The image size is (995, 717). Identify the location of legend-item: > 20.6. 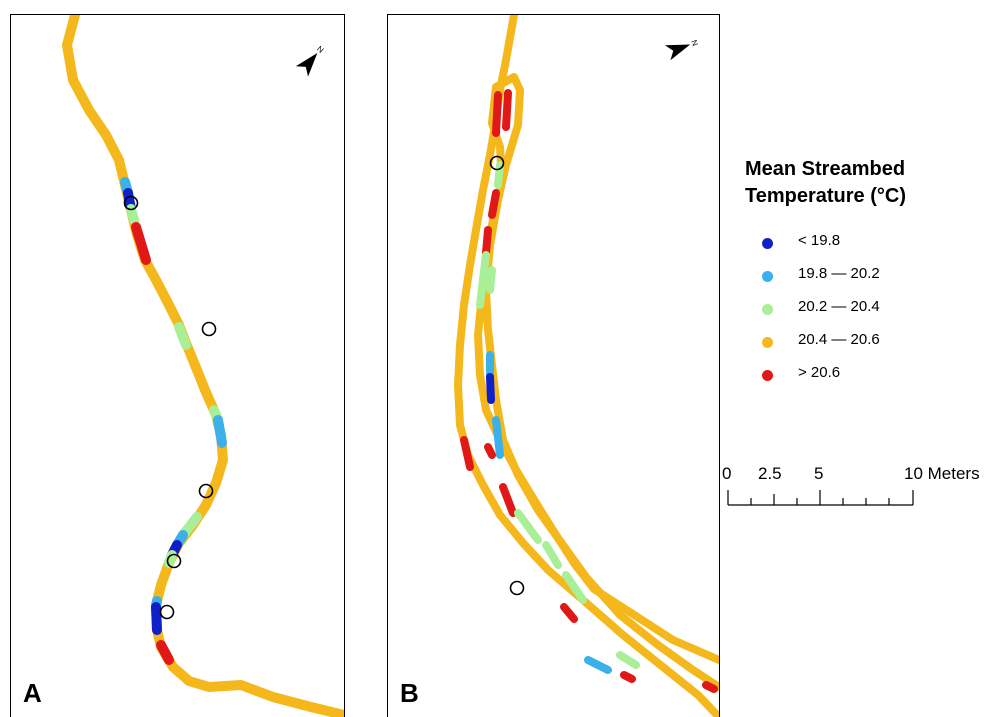
(865, 376).